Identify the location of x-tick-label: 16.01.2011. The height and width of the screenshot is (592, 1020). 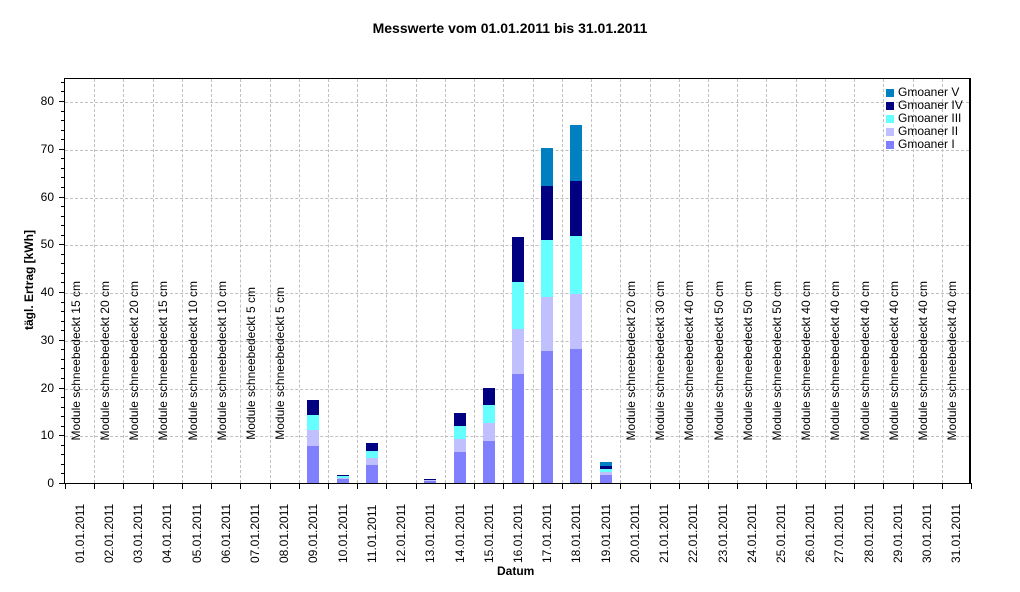
(518, 533).